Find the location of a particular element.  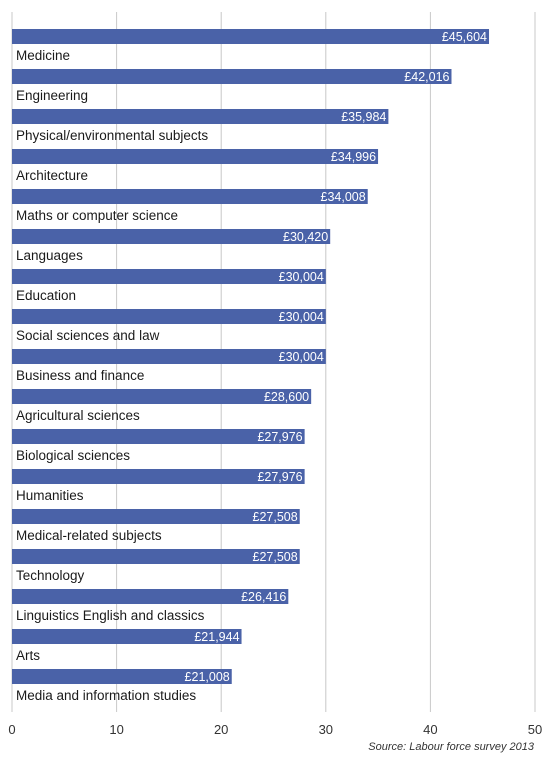

category-label: Arts is located at coordinates (28, 655).